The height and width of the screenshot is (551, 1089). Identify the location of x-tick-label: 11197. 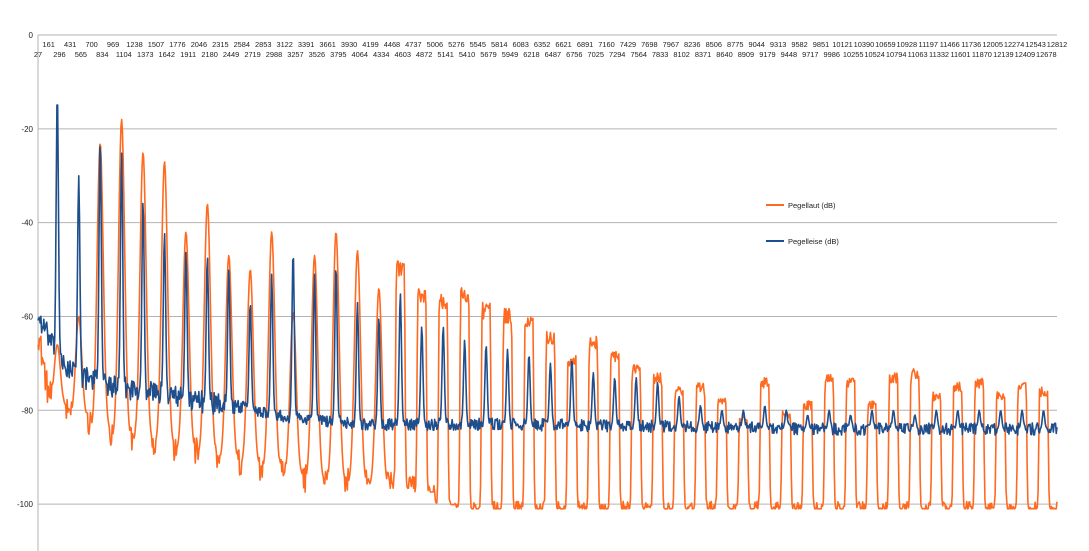
(928, 44).